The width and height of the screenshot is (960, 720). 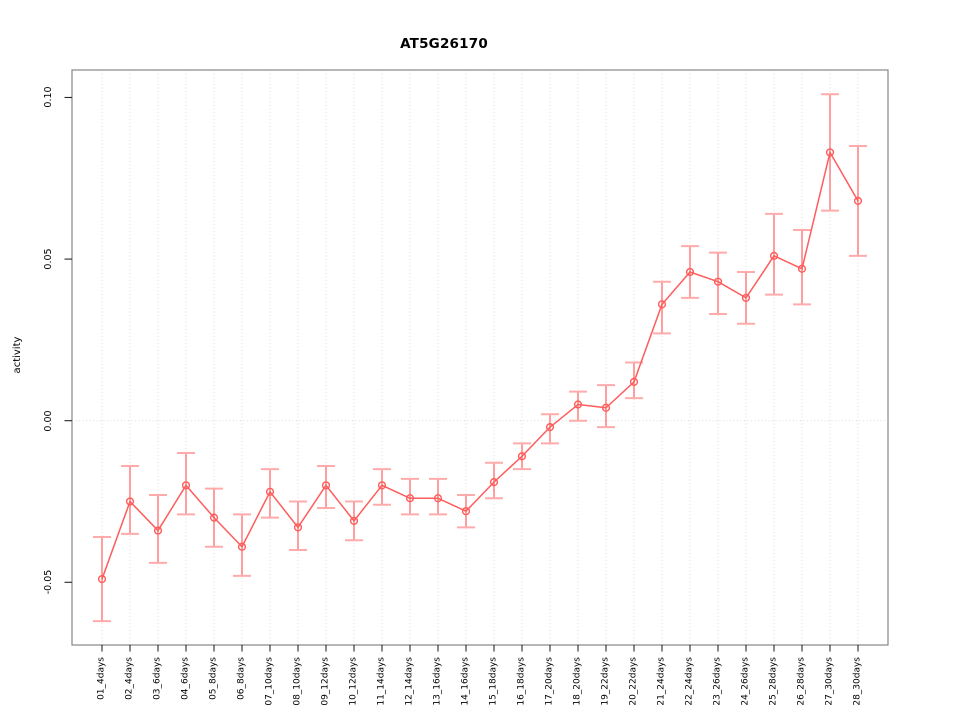 What do you see at coordinates (521, 681) in the screenshot?
I see `x-tick-label: 16_18days` at bounding box center [521, 681].